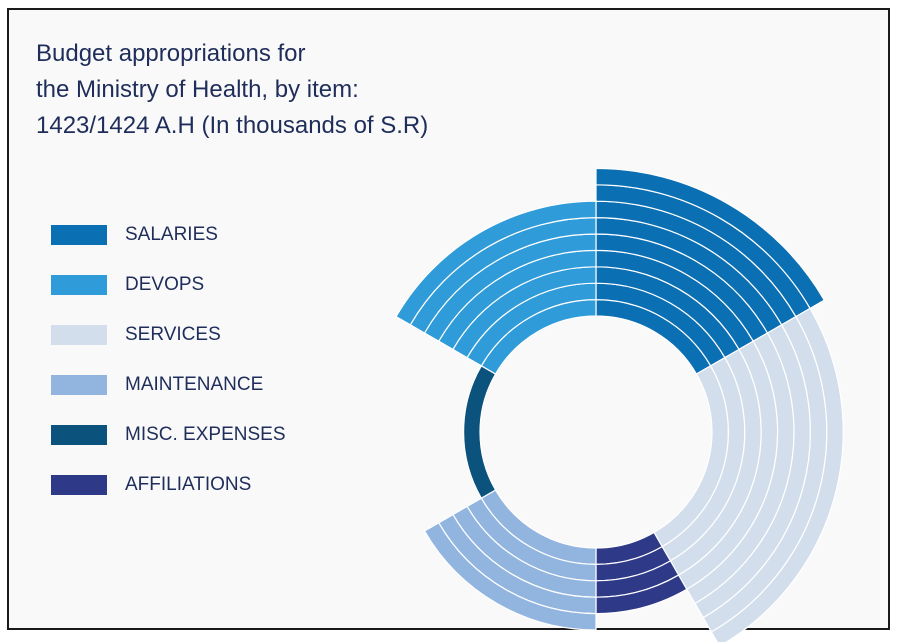  I want to click on legend-item-salaries: SALARIES, so click(168, 235).